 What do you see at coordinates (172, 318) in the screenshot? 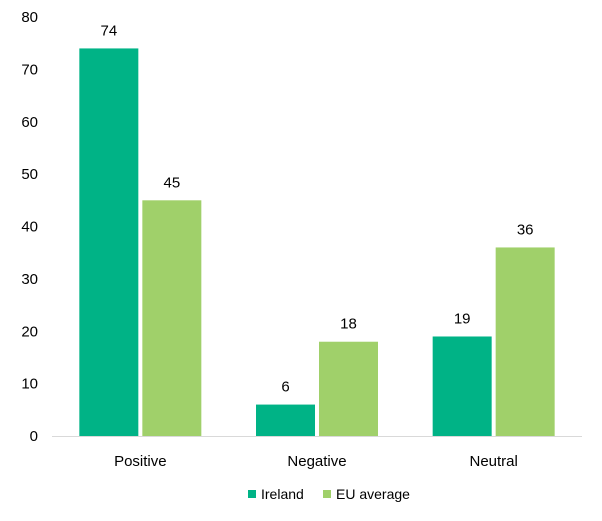
I see `bar-eu-average-positive` at bounding box center [172, 318].